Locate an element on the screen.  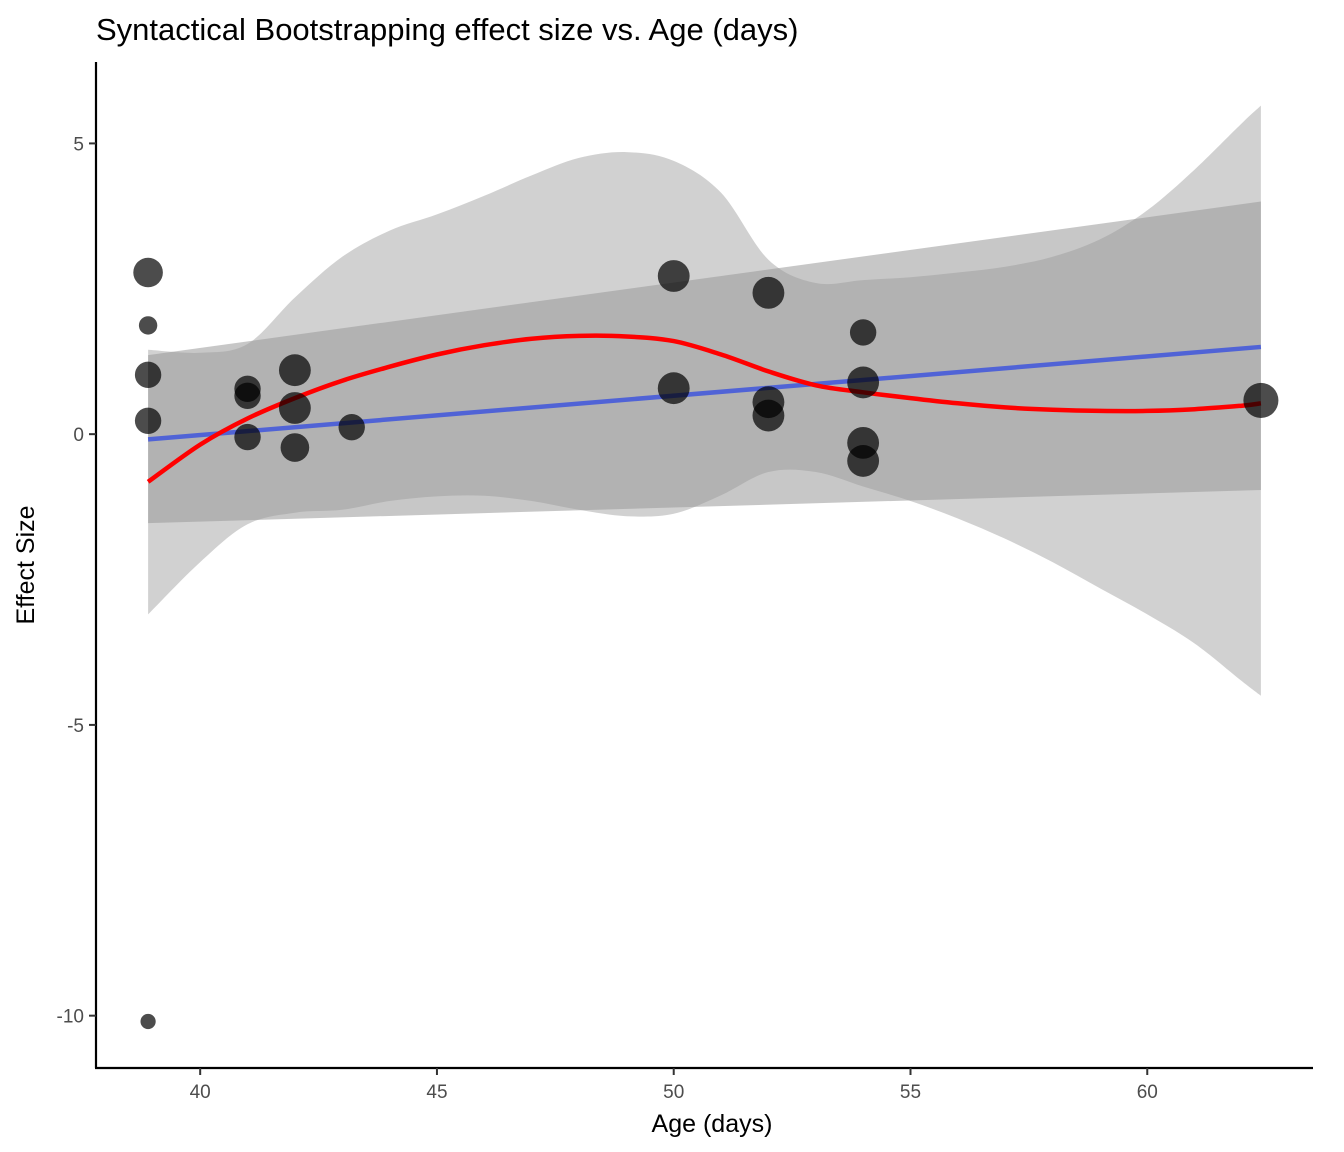
linear-fit-line is located at coordinates (704, 393).